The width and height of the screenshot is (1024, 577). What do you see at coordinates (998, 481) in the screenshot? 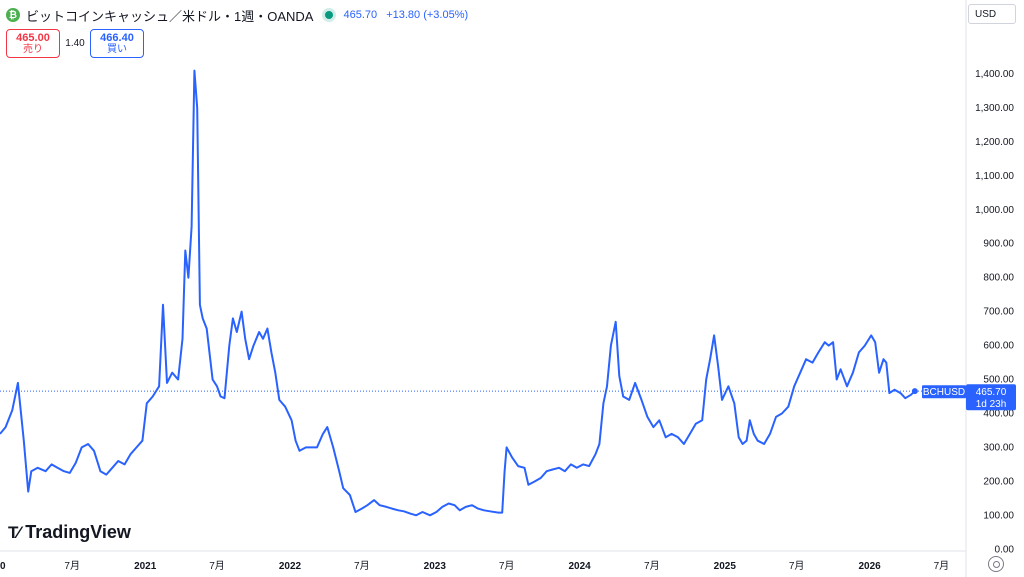
I see `y-tick-label: 200.00` at bounding box center [998, 481].